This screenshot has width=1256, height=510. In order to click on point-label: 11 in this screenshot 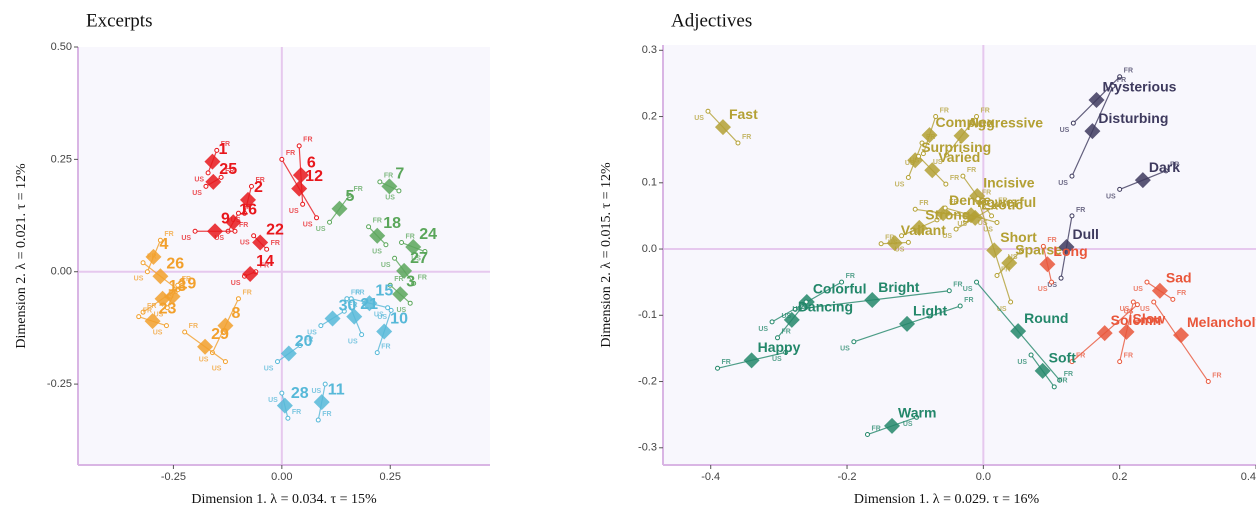, I will do `click(336, 389)`.